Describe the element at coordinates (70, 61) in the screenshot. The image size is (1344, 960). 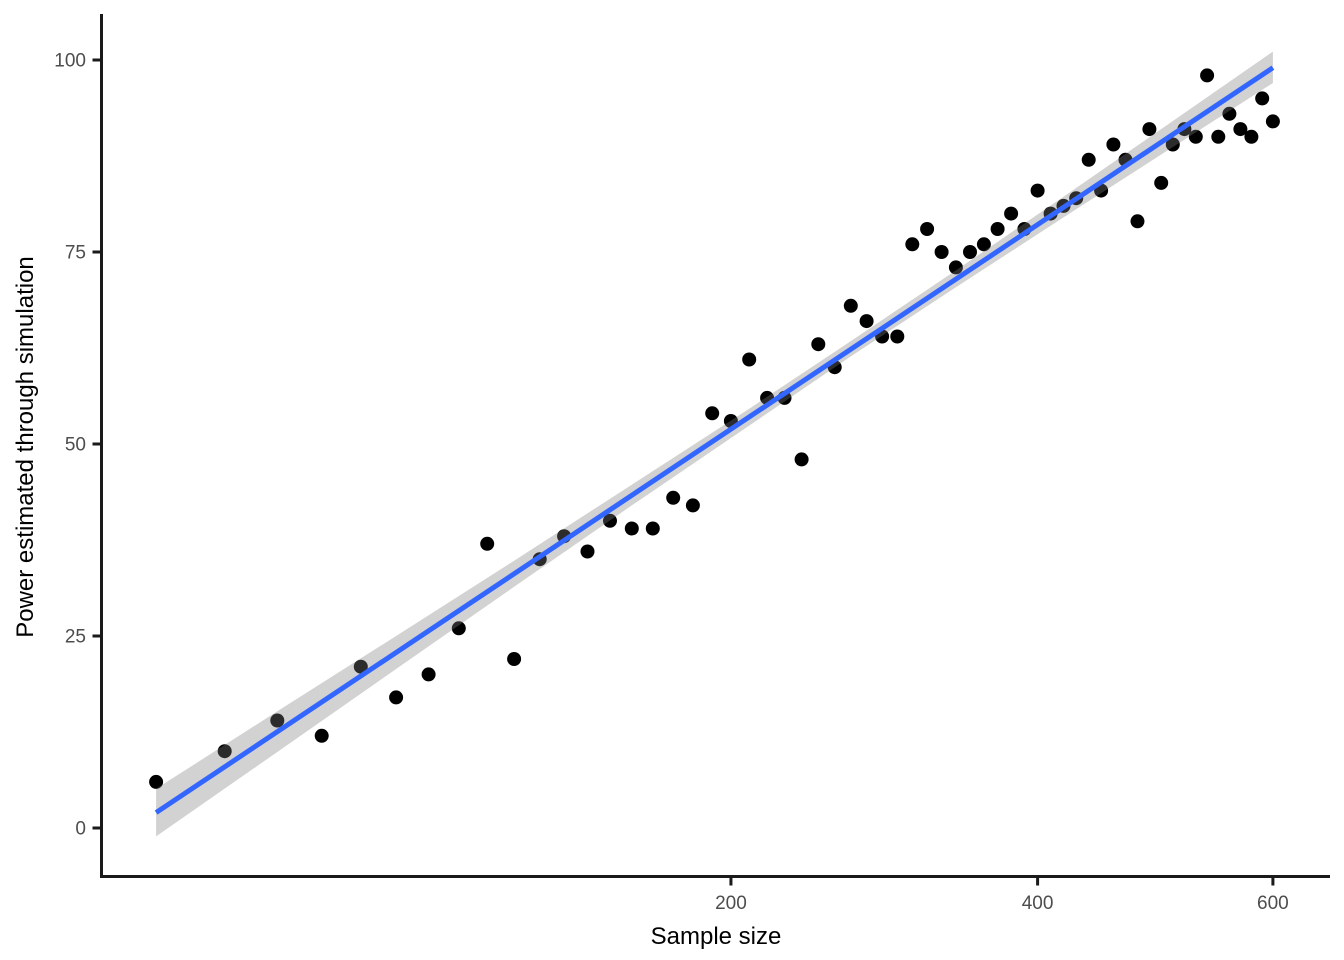
I see `y-tick-label: 100` at that location.